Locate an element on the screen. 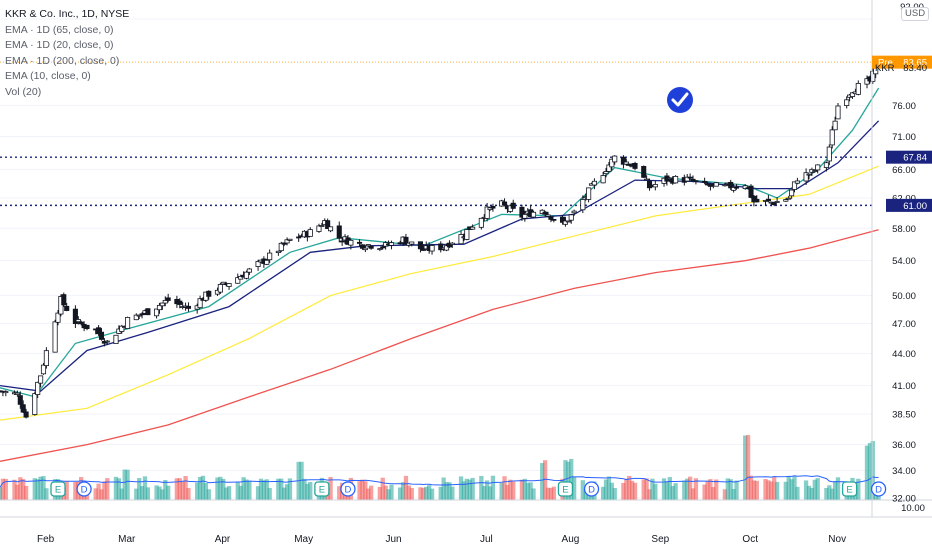 The height and width of the screenshot is (550, 932). legend-ema-200: EMA · 1D (200, close, 0) is located at coordinates (62, 60).